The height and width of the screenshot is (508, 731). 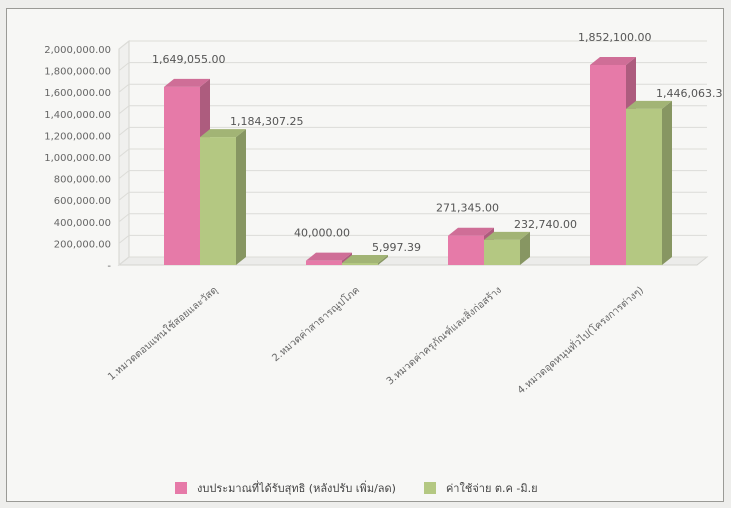 I want to click on y-tick-label: 1,200,000.00, so click(x=77, y=136).